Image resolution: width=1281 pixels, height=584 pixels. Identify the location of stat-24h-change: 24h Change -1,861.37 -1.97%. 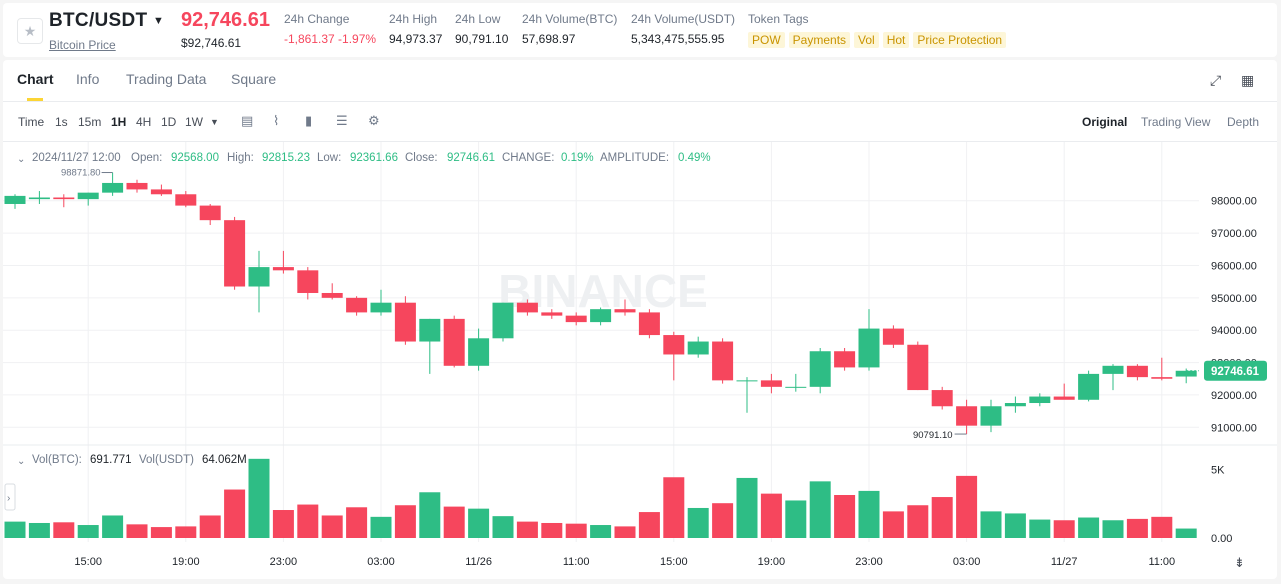
(330, 29).